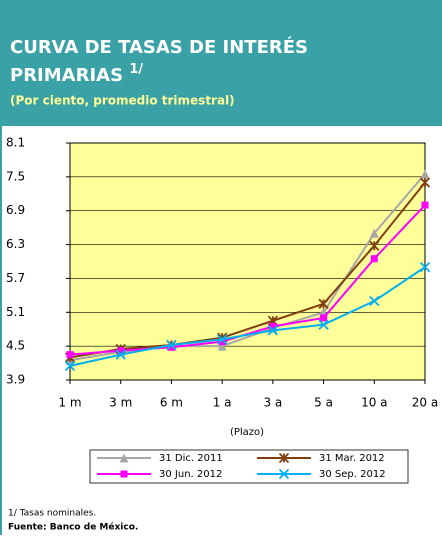 This screenshot has width=442, height=539. Describe the element at coordinates (352, 458) in the screenshot. I see `legend-label: 31 Mar. 2012` at that location.